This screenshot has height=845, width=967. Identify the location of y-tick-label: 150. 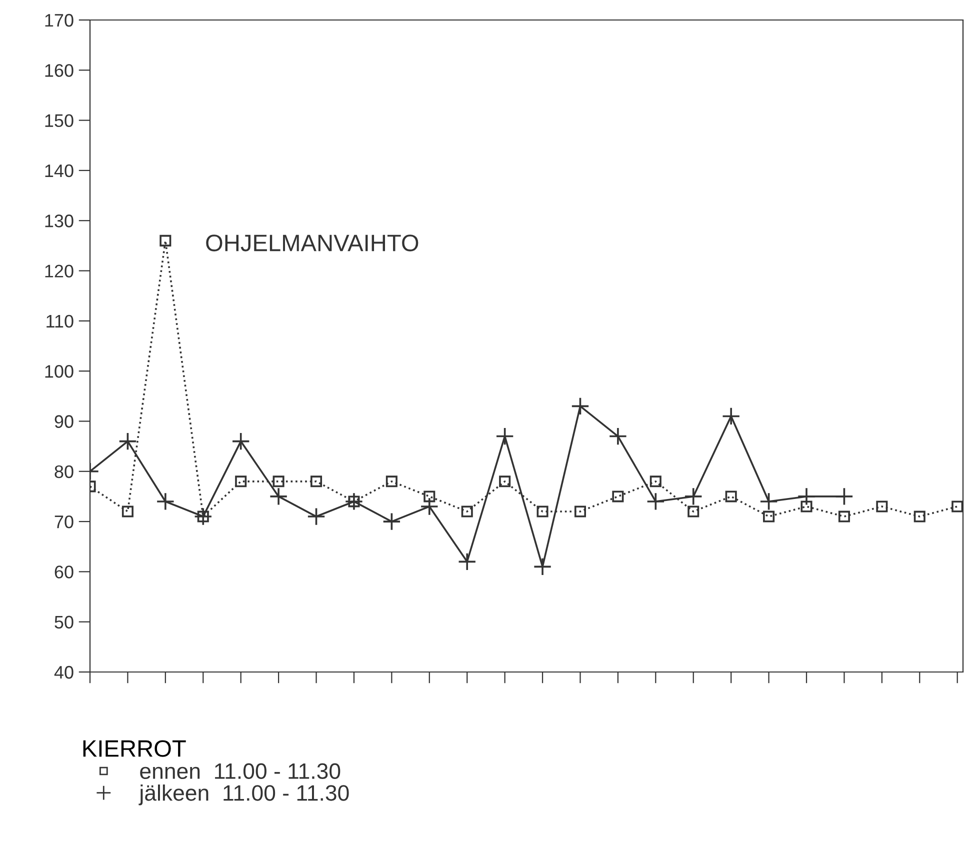
(59, 121).